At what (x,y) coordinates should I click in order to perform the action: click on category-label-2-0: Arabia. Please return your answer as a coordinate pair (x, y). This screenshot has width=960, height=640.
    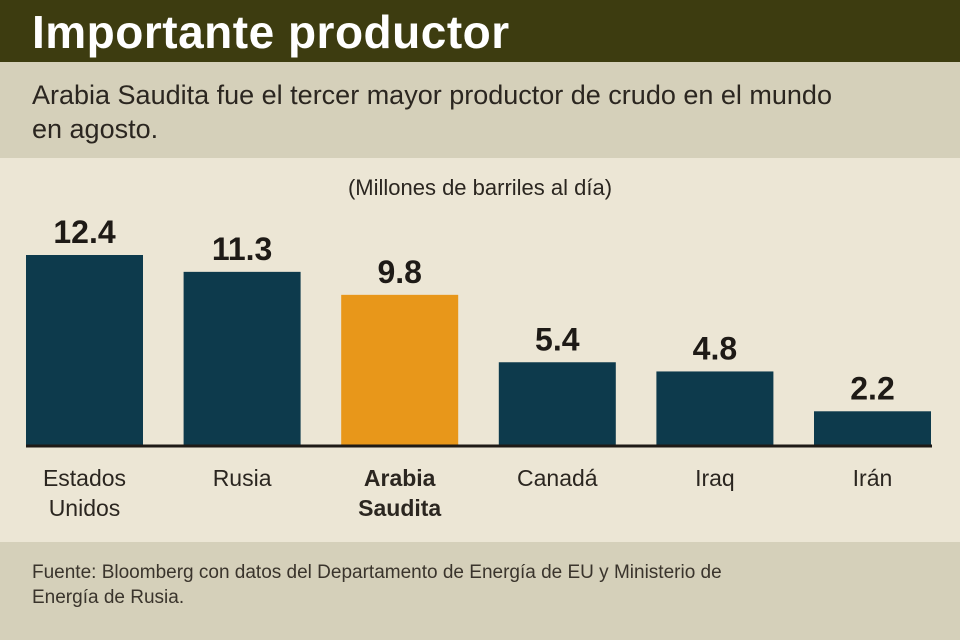
    Looking at the image, I should click on (400, 478).